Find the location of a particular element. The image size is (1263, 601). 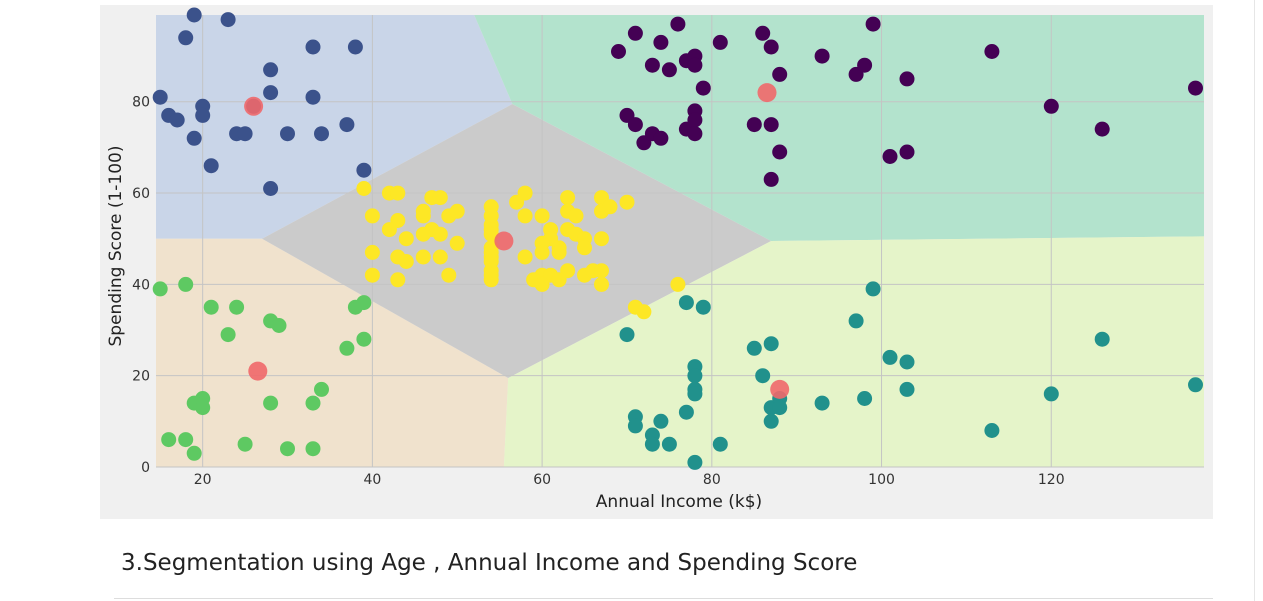

scrollbar-track is located at coordinates (1258, 300).